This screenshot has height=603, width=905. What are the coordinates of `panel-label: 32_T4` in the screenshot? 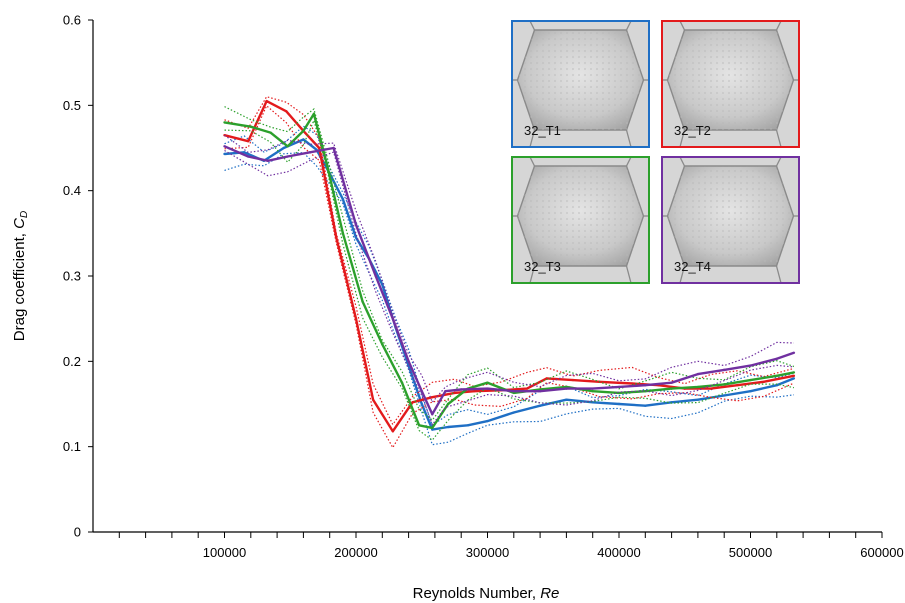 It's located at (692, 266).